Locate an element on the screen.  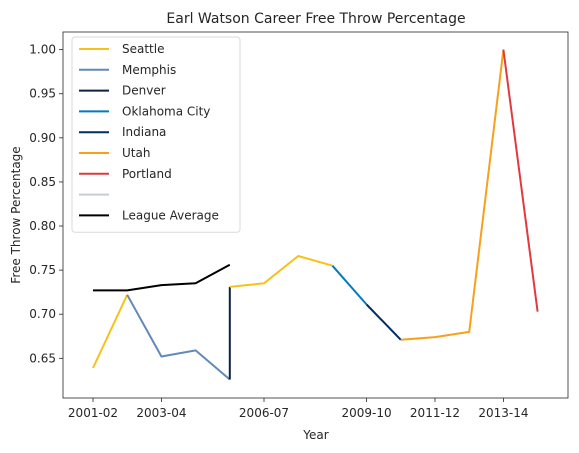
y-tick-label: 0.75 is located at coordinates (42, 270).